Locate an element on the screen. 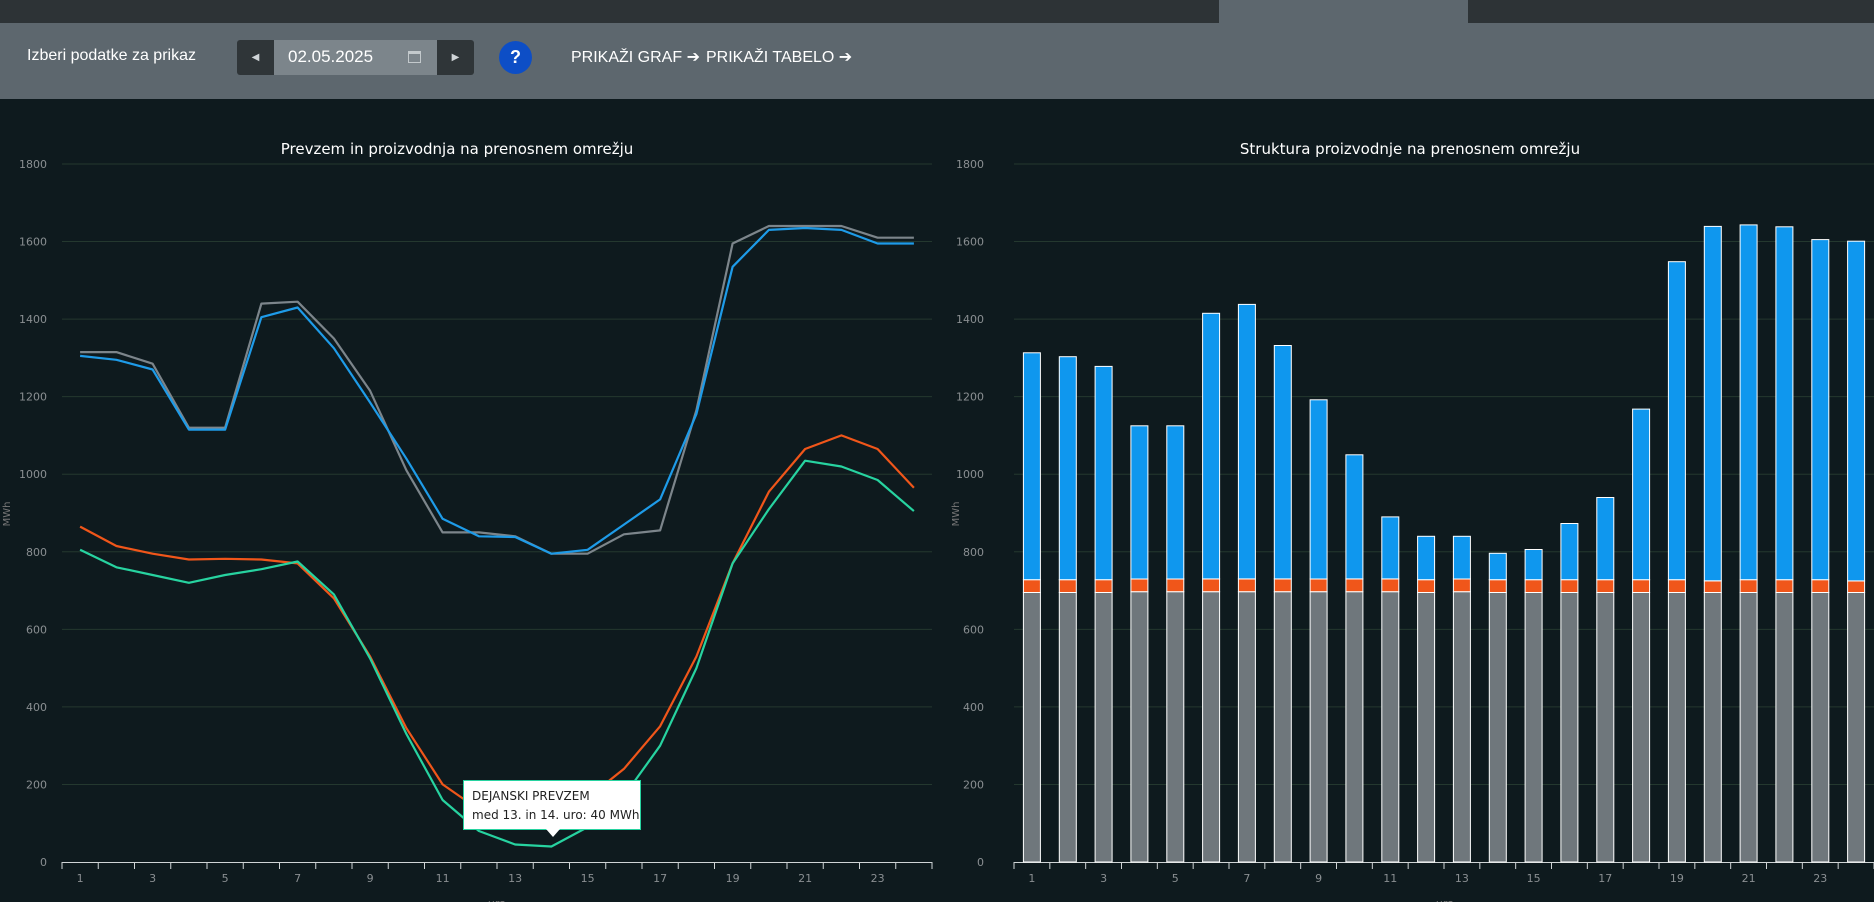 The width and height of the screenshot is (1874, 902). date-field: 02.05.2025 is located at coordinates (355, 57).